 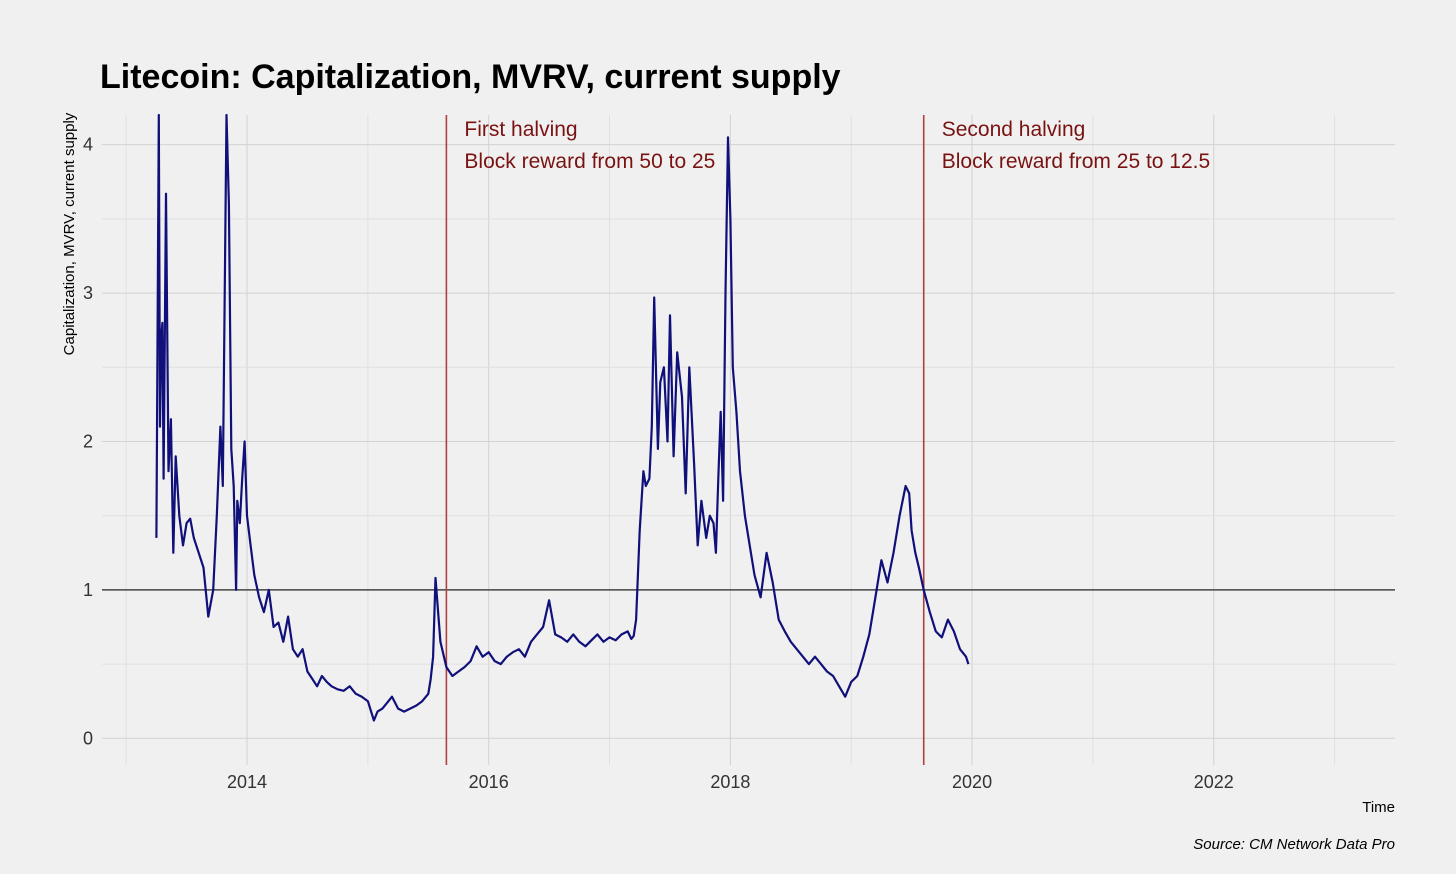 I want to click on y-tick-label: 3, so click(x=88, y=293).